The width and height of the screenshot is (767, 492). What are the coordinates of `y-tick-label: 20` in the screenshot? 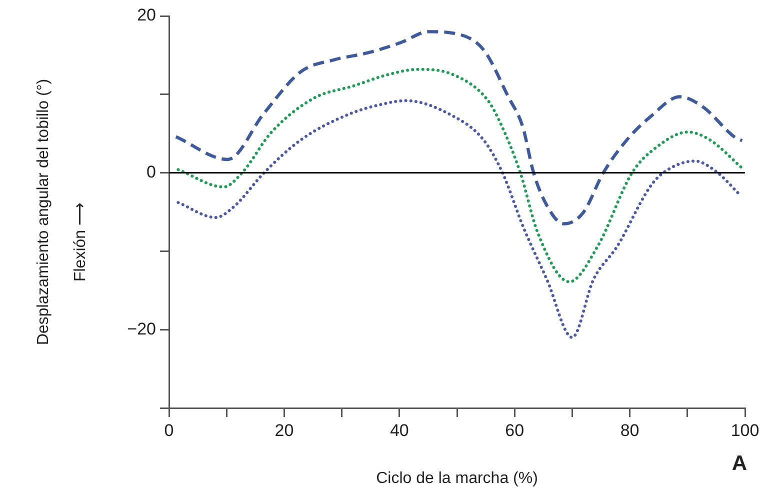 It's located at (146, 15).